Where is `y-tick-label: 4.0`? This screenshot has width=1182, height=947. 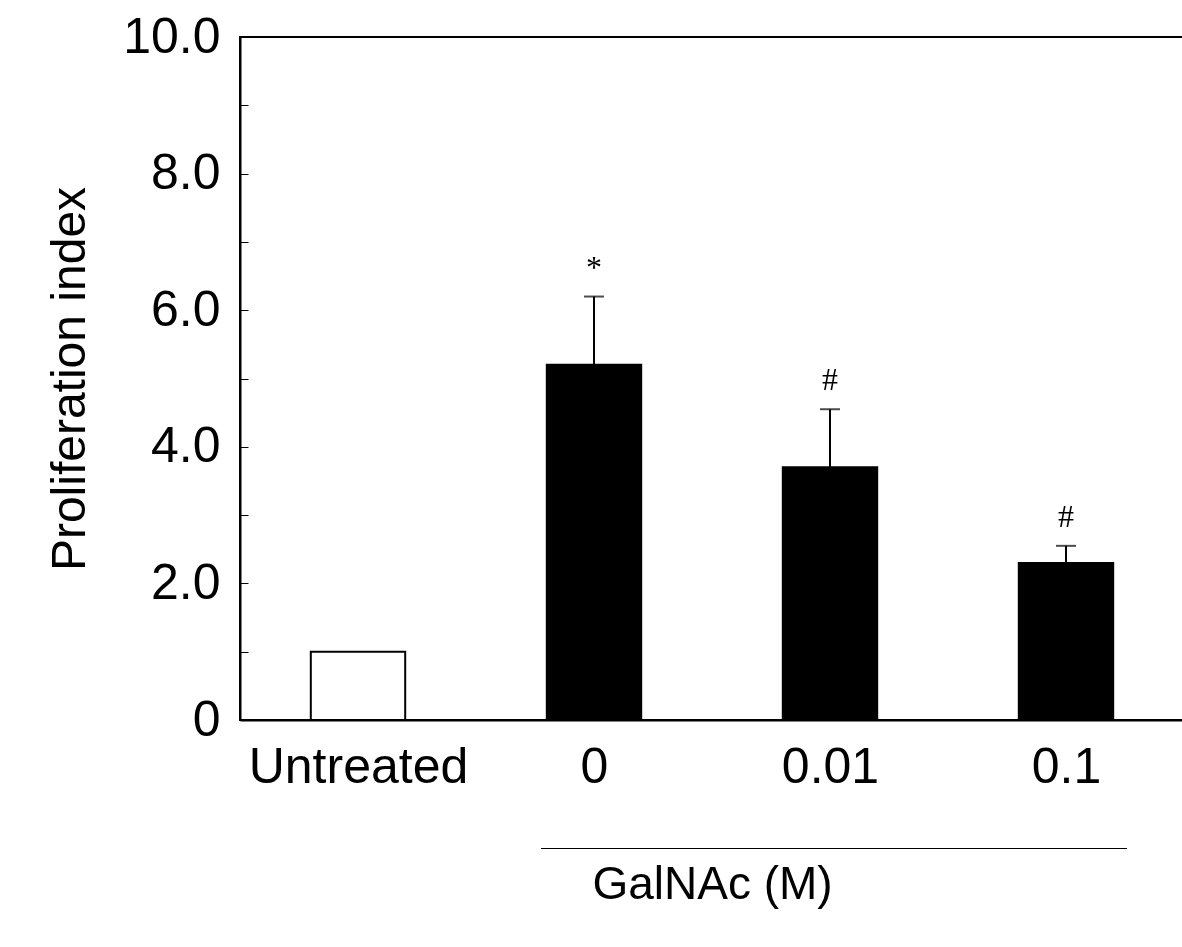 y-tick-label: 4.0 is located at coordinates (185, 445).